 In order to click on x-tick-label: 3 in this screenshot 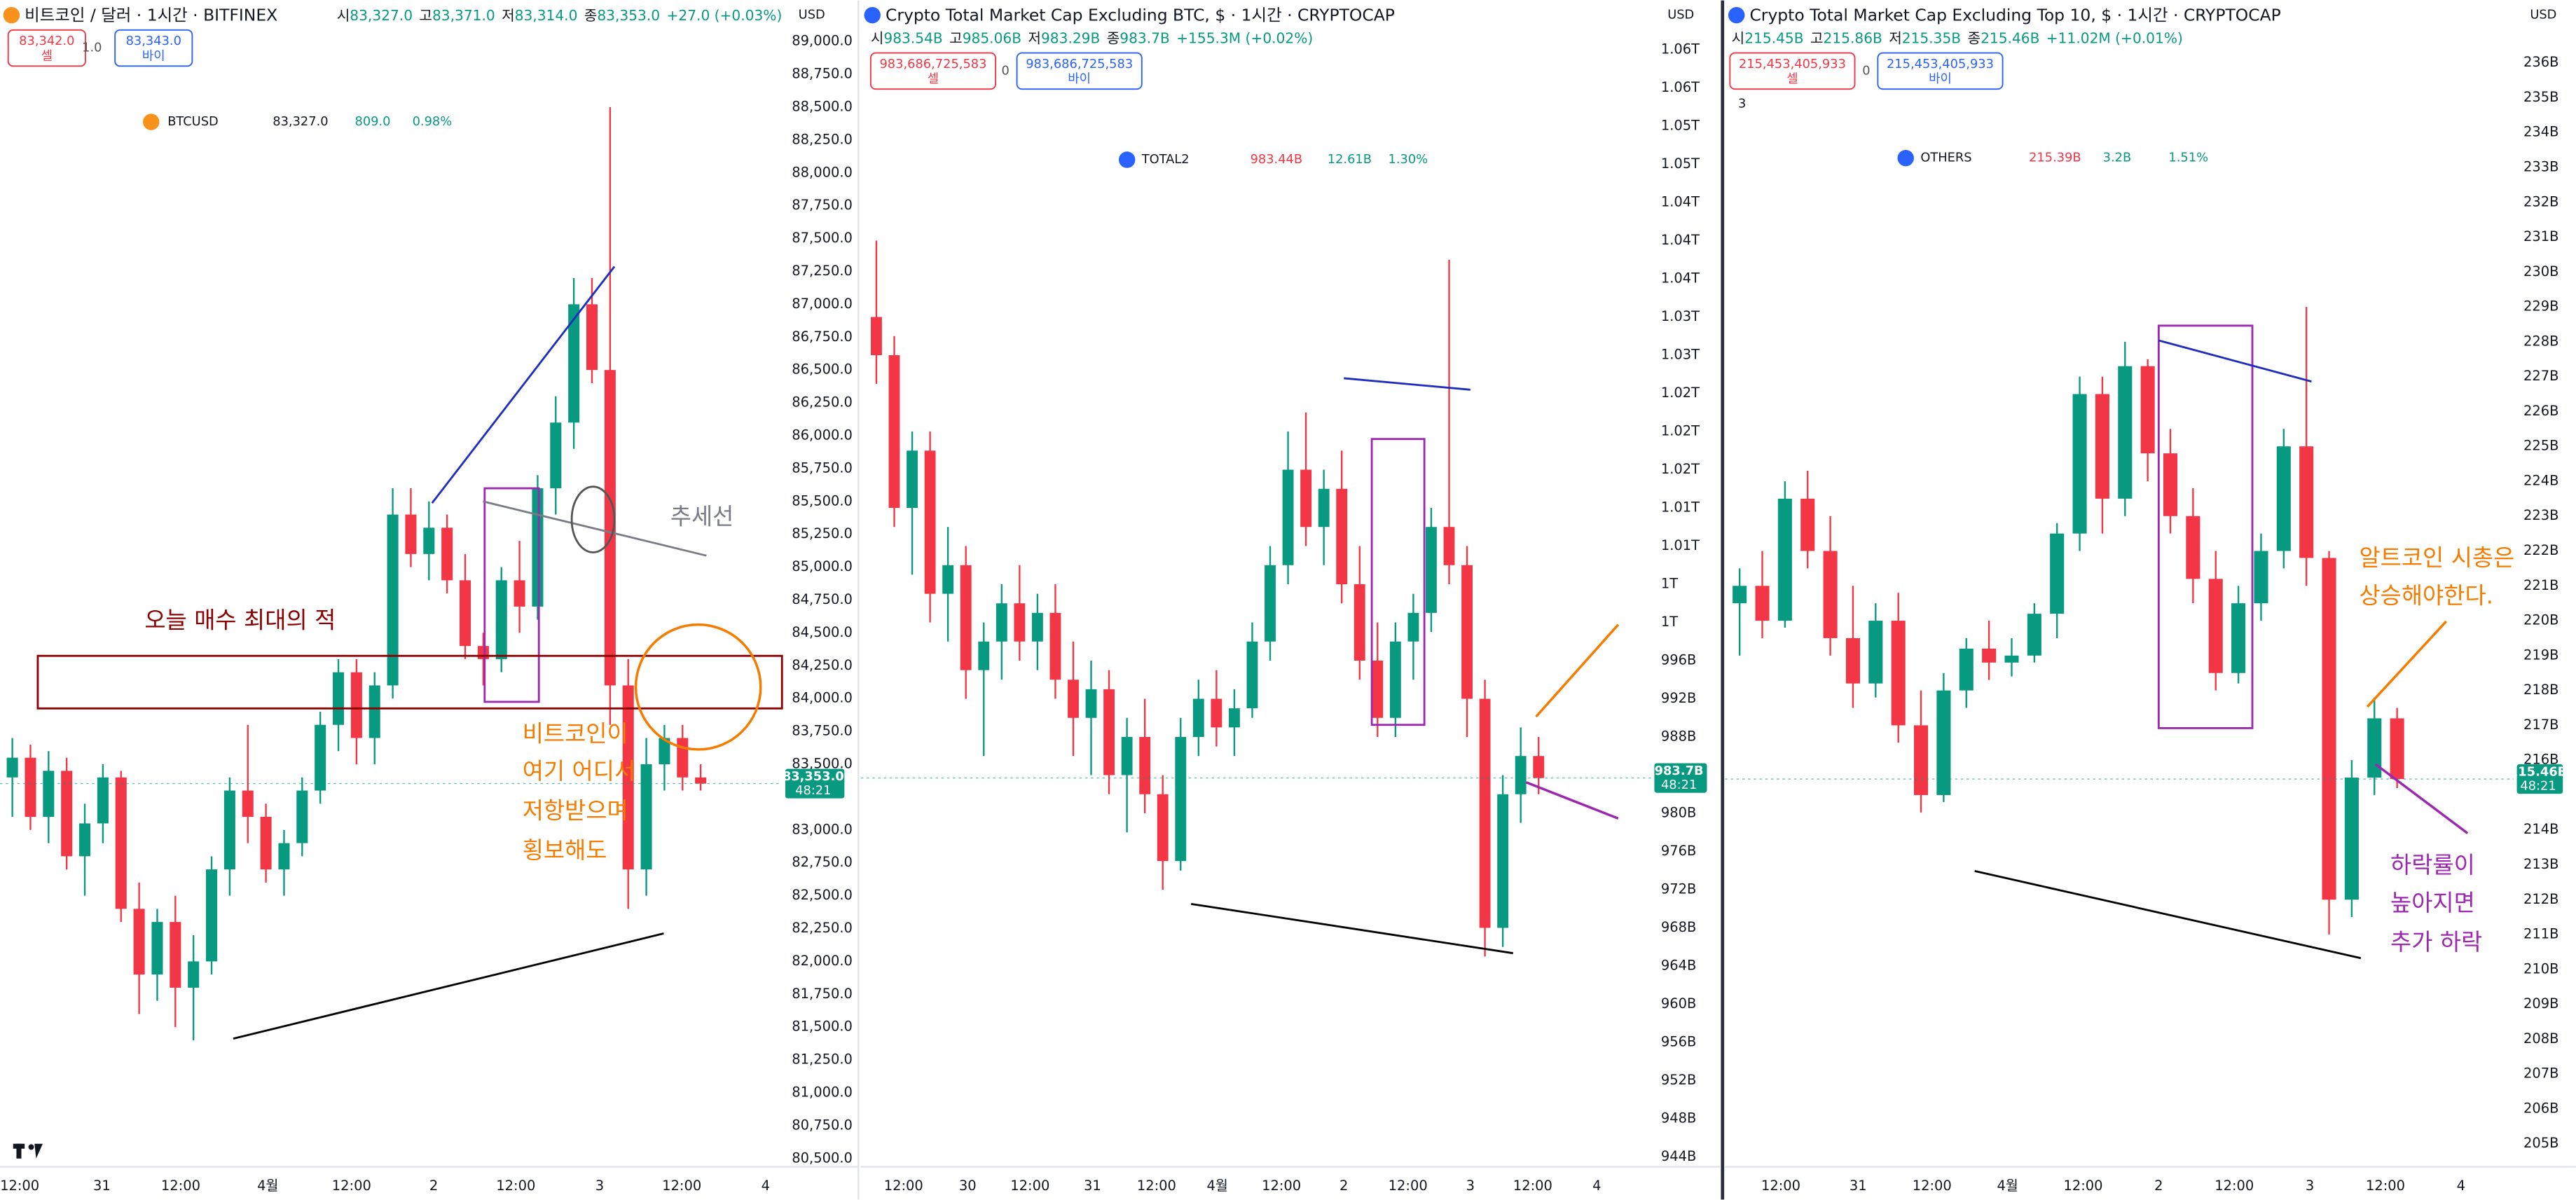, I will do `click(599, 1186)`.